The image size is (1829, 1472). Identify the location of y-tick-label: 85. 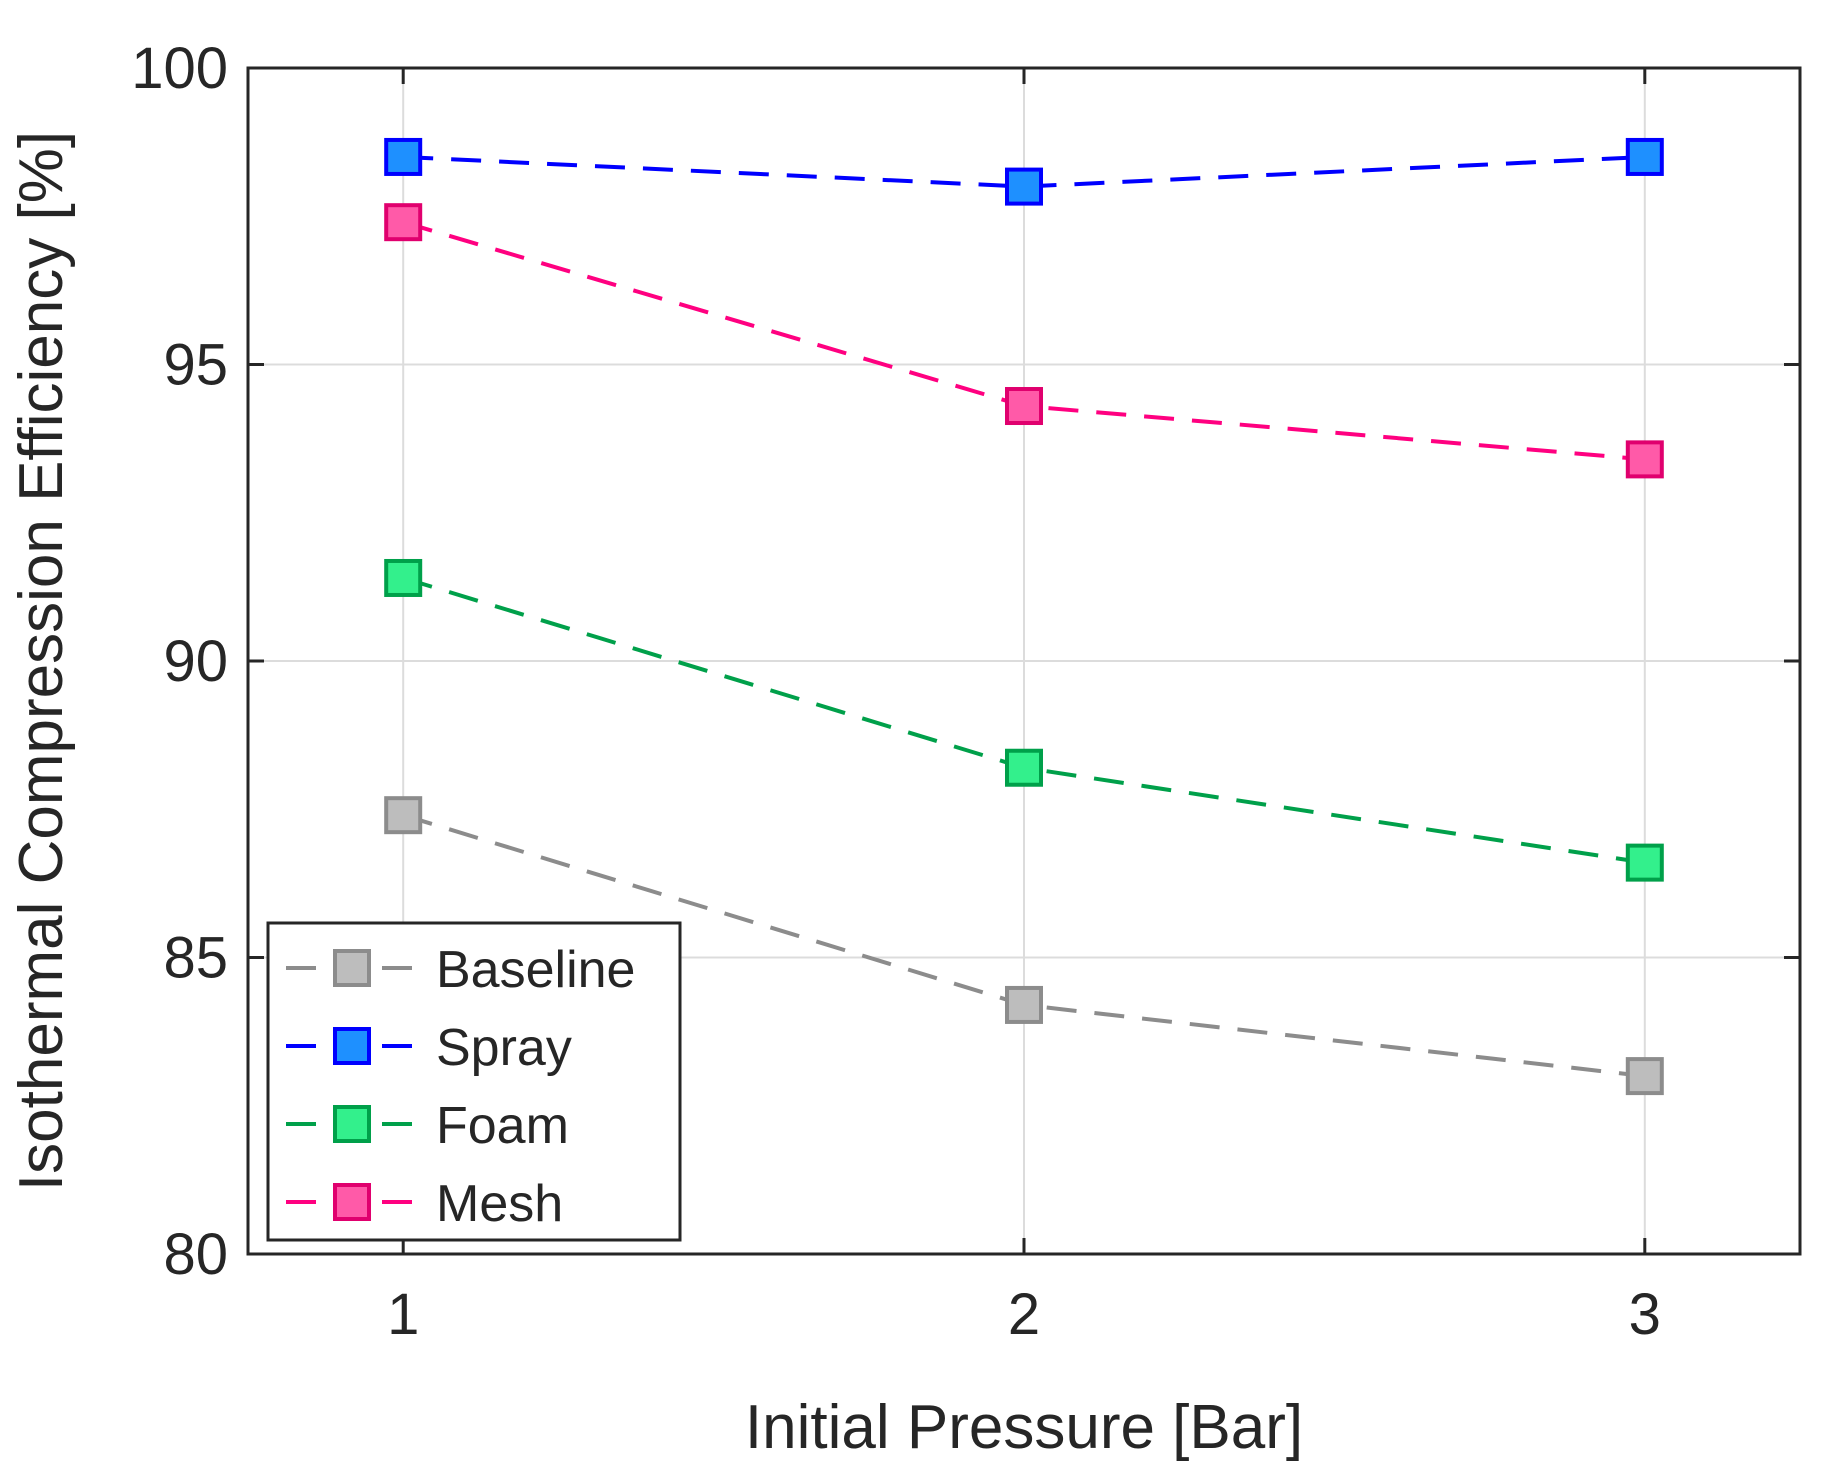
(195, 958).